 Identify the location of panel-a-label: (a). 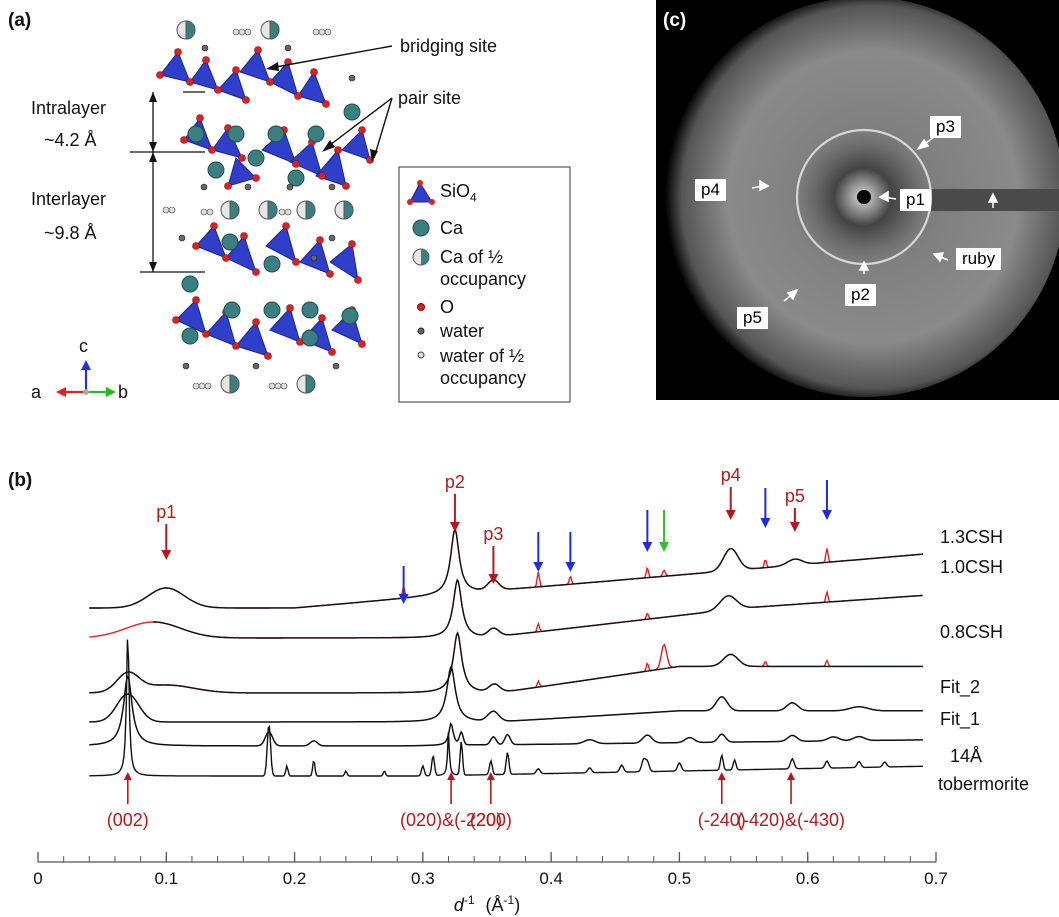
(20, 20).